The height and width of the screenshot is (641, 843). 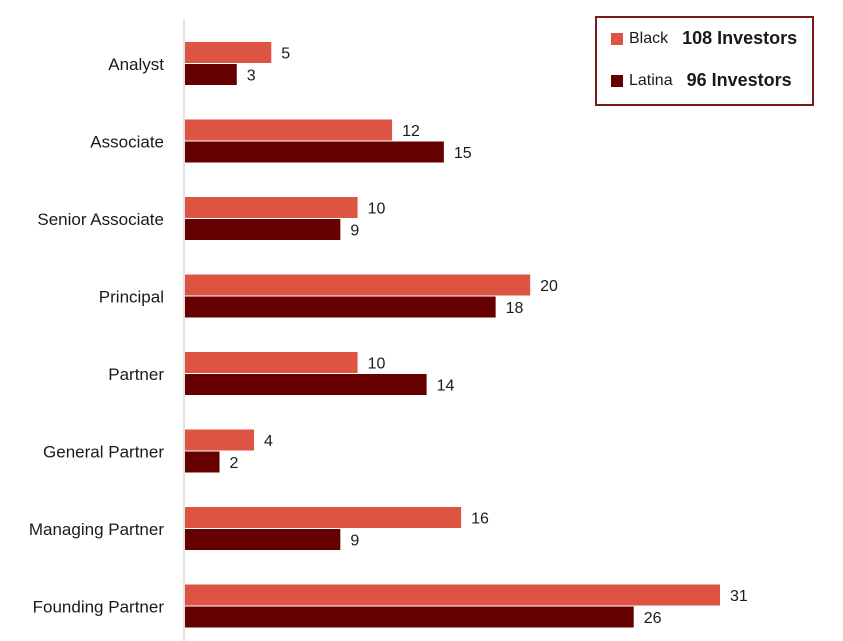 What do you see at coordinates (739, 80) in the screenshot?
I see `legend-investor-count: 96 Investors` at bounding box center [739, 80].